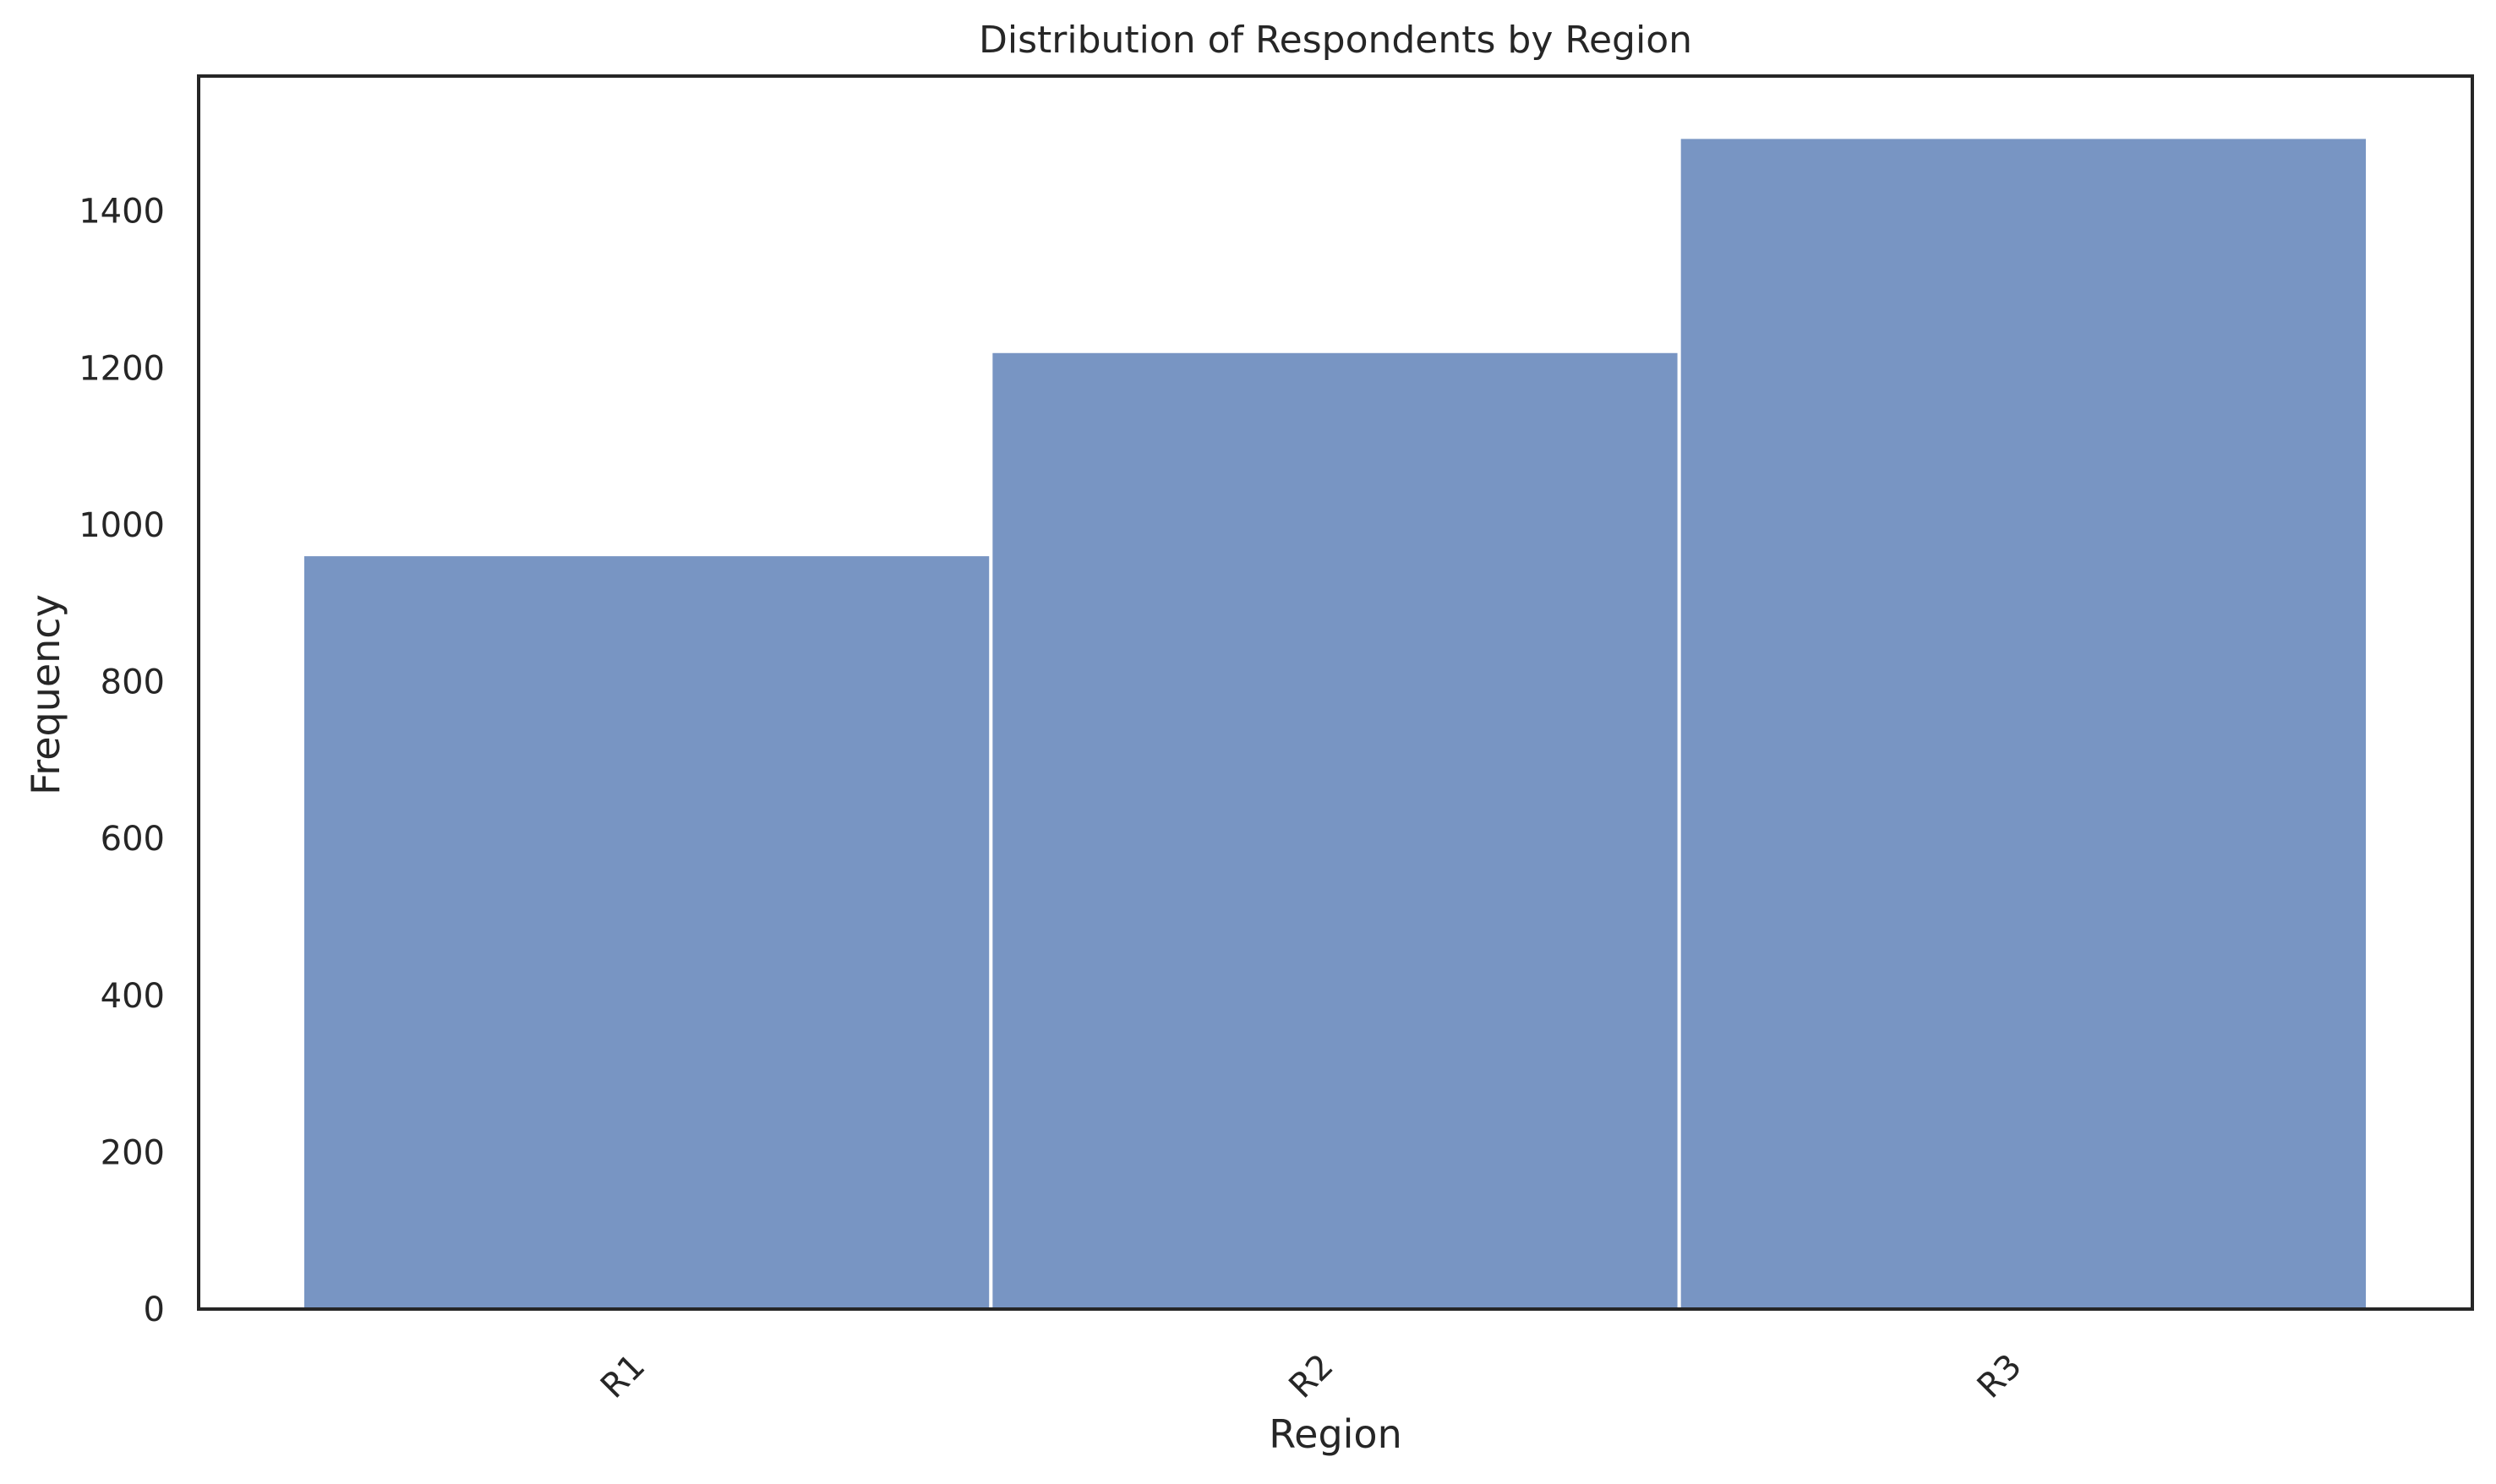  Describe the element at coordinates (154, 1310) in the screenshot. I see `y-tick-label: 0` at that location.